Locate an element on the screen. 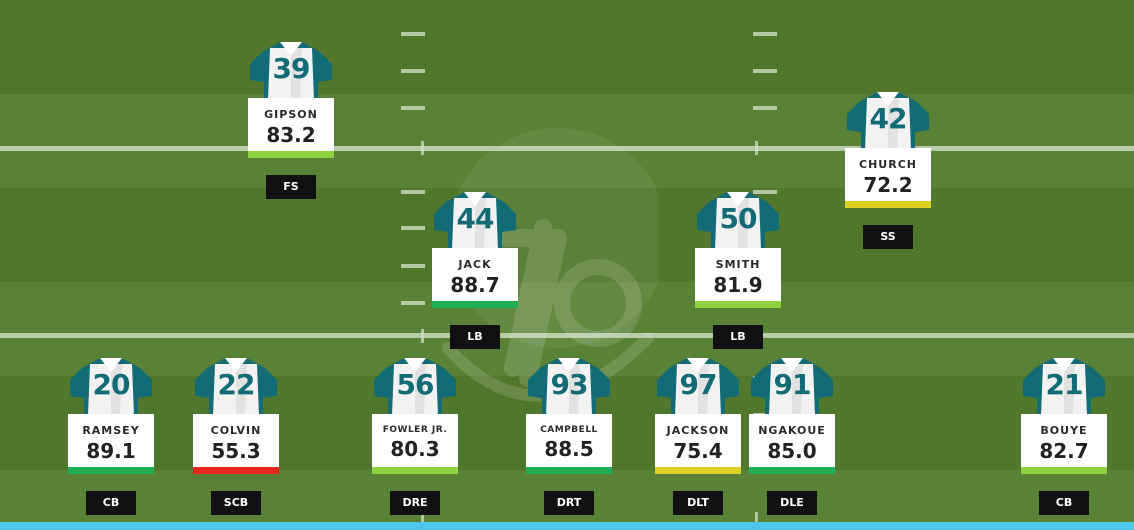 Image resolution: width=1134 pixels, height=530 pixels. jersey-number: 22 is located at coordinates (236, 384).